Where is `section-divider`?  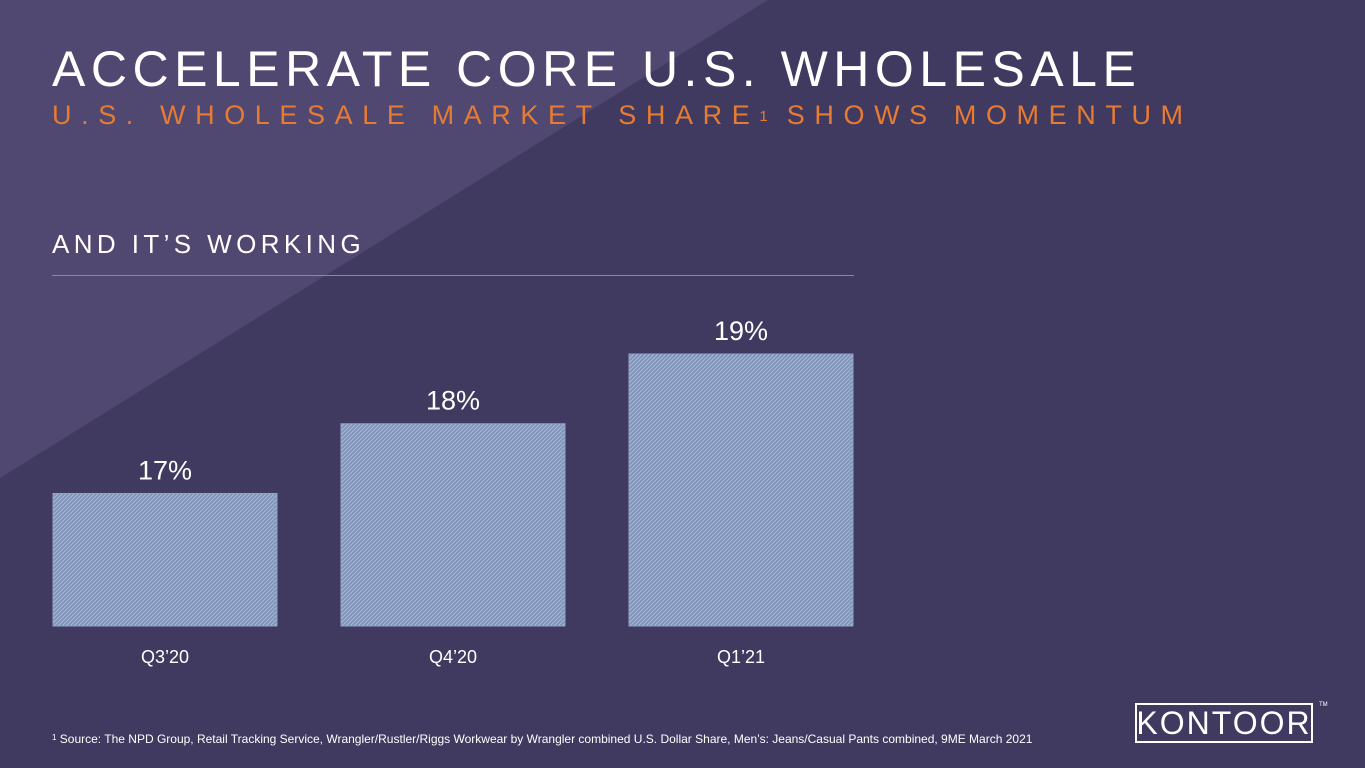 section-divider is located at coordinates (453, 275).